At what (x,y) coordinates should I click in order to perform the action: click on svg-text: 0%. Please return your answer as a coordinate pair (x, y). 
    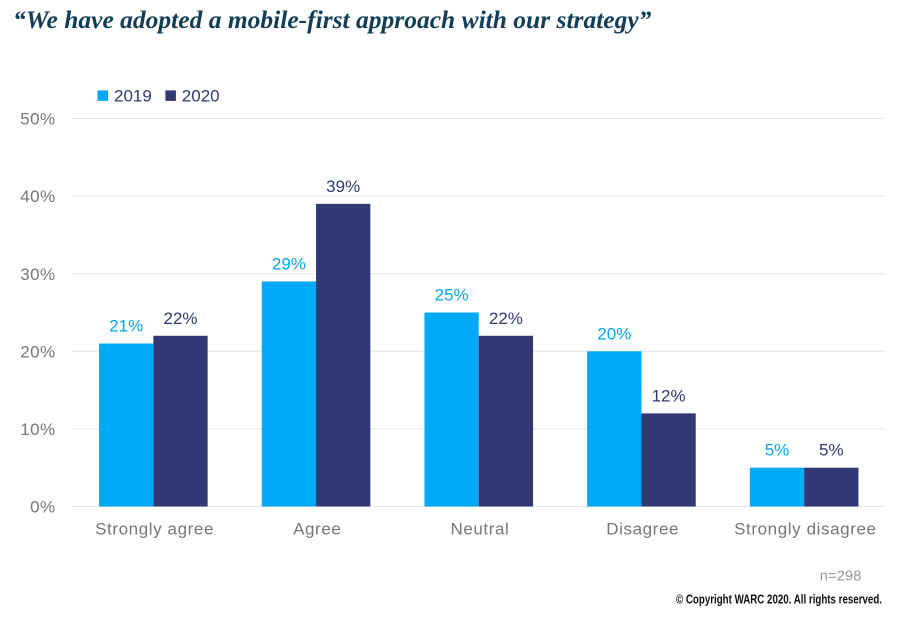
    Looking at the image, I should click on (42, 507).